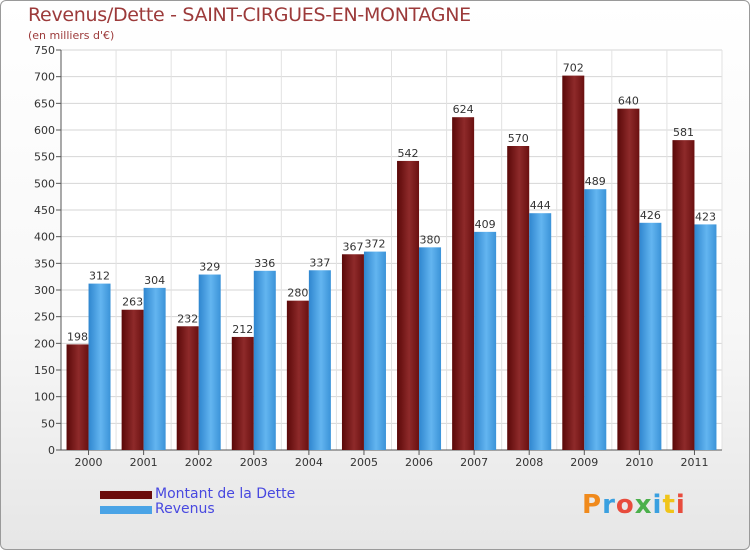 This screenshot has width=750, height=550. What do you see at coordinates (264, 263) in the screenshot?
I see `data-label-revenus: 336` at bounding box center [264, 263].